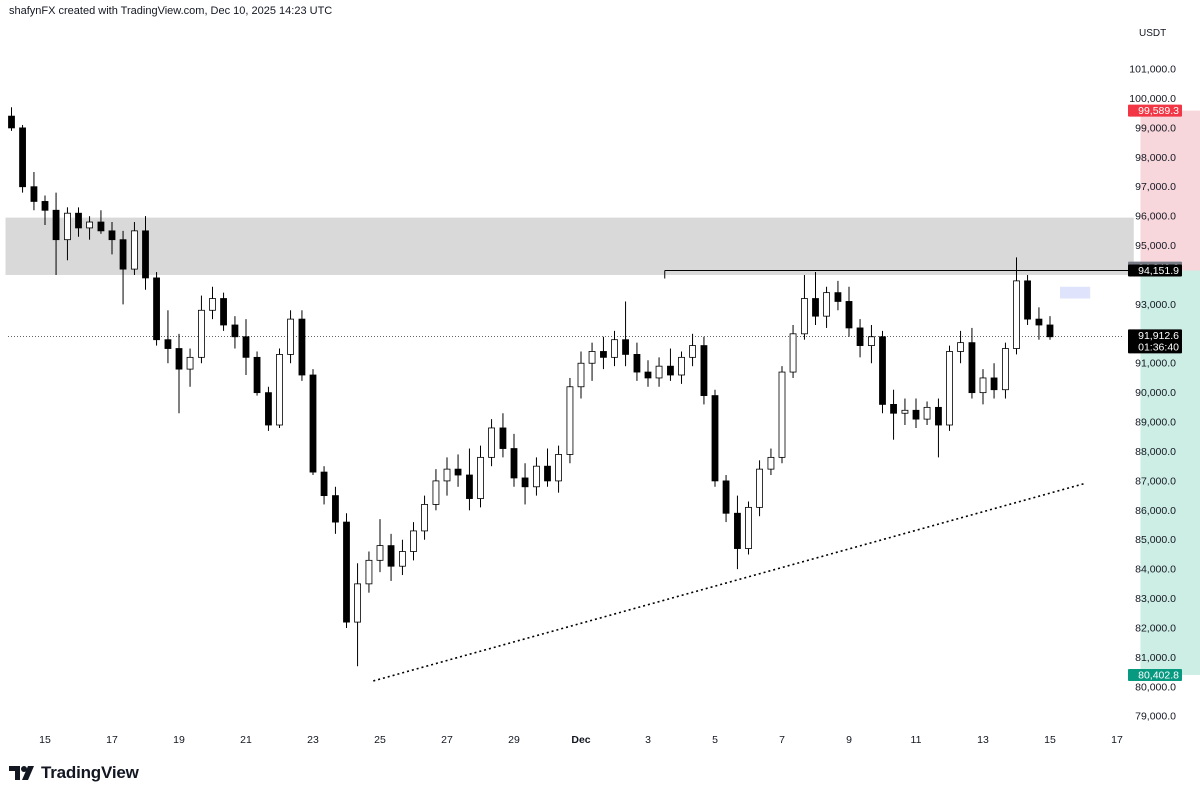 The image size is (1200, 797). I want to click on price-badge-label: 91,912.6, so click(1158, 336).